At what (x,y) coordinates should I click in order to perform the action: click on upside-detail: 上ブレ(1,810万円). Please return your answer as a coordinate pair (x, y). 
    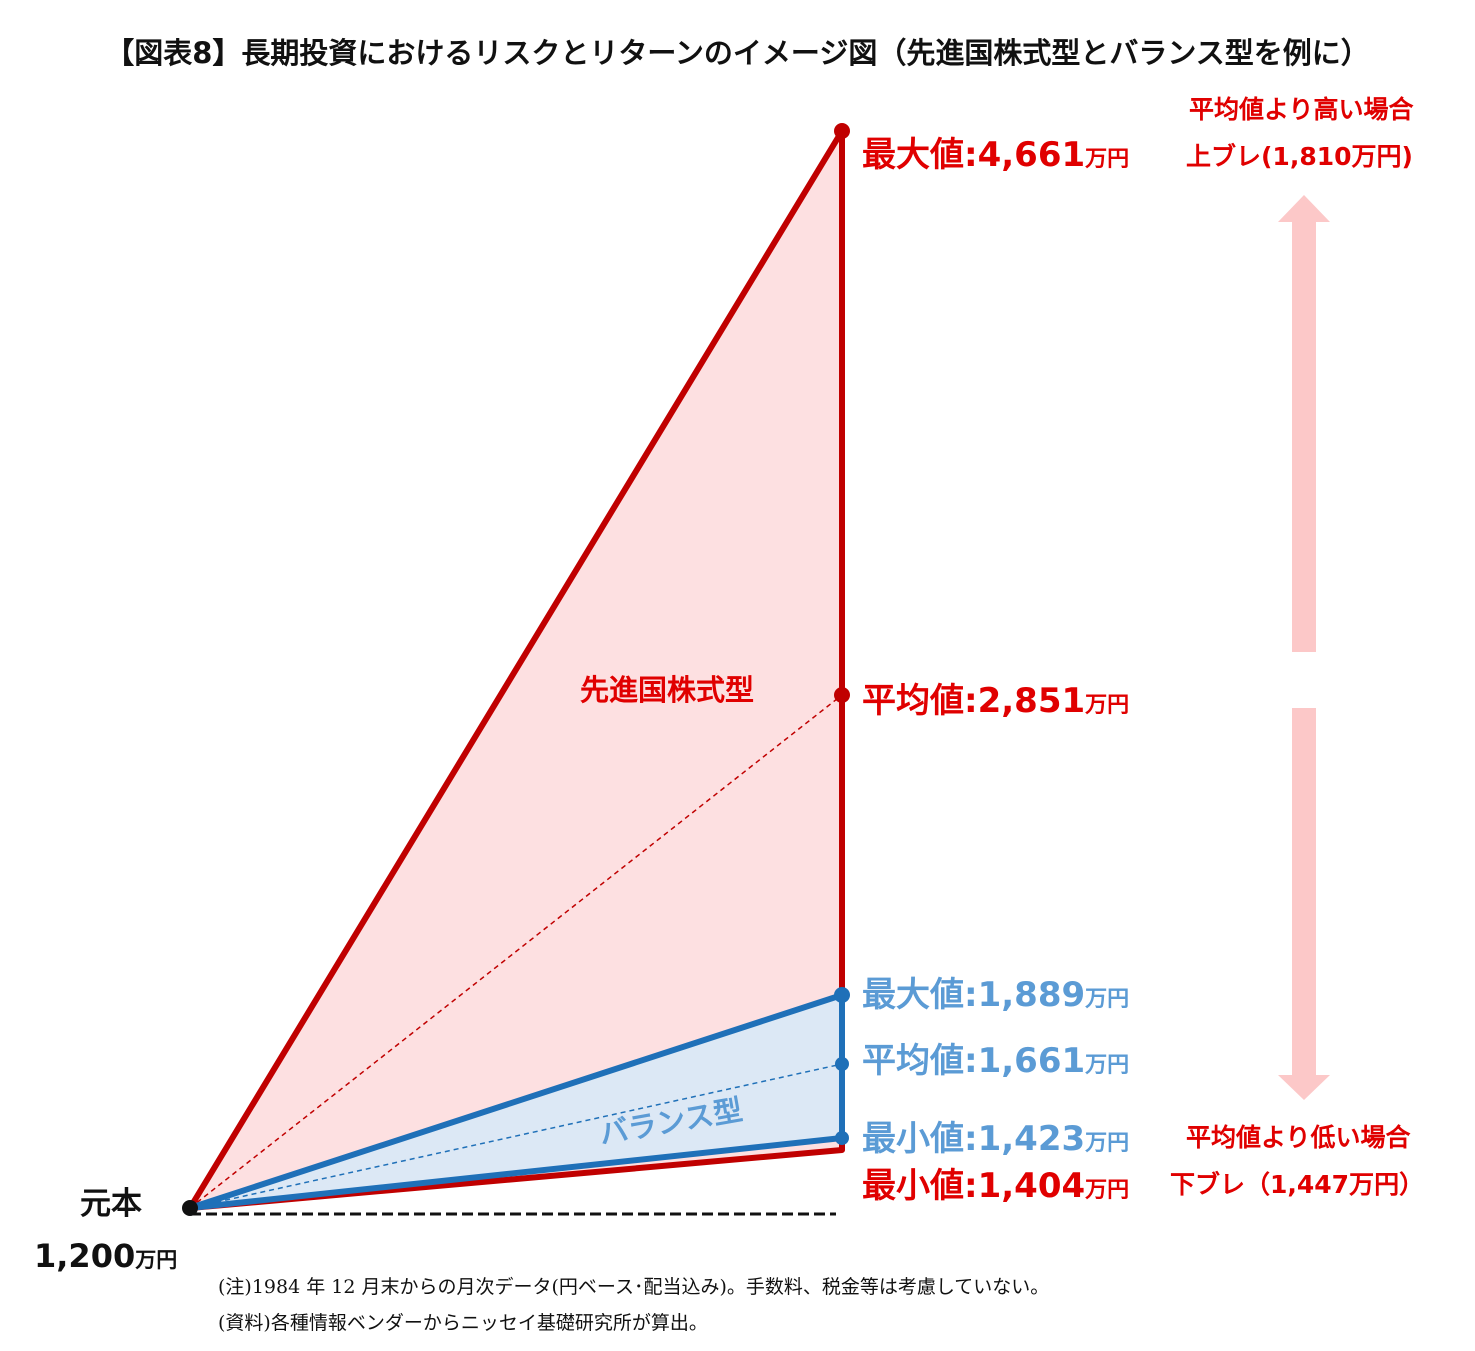
    Looking at the image, I should click on (1299, 156).